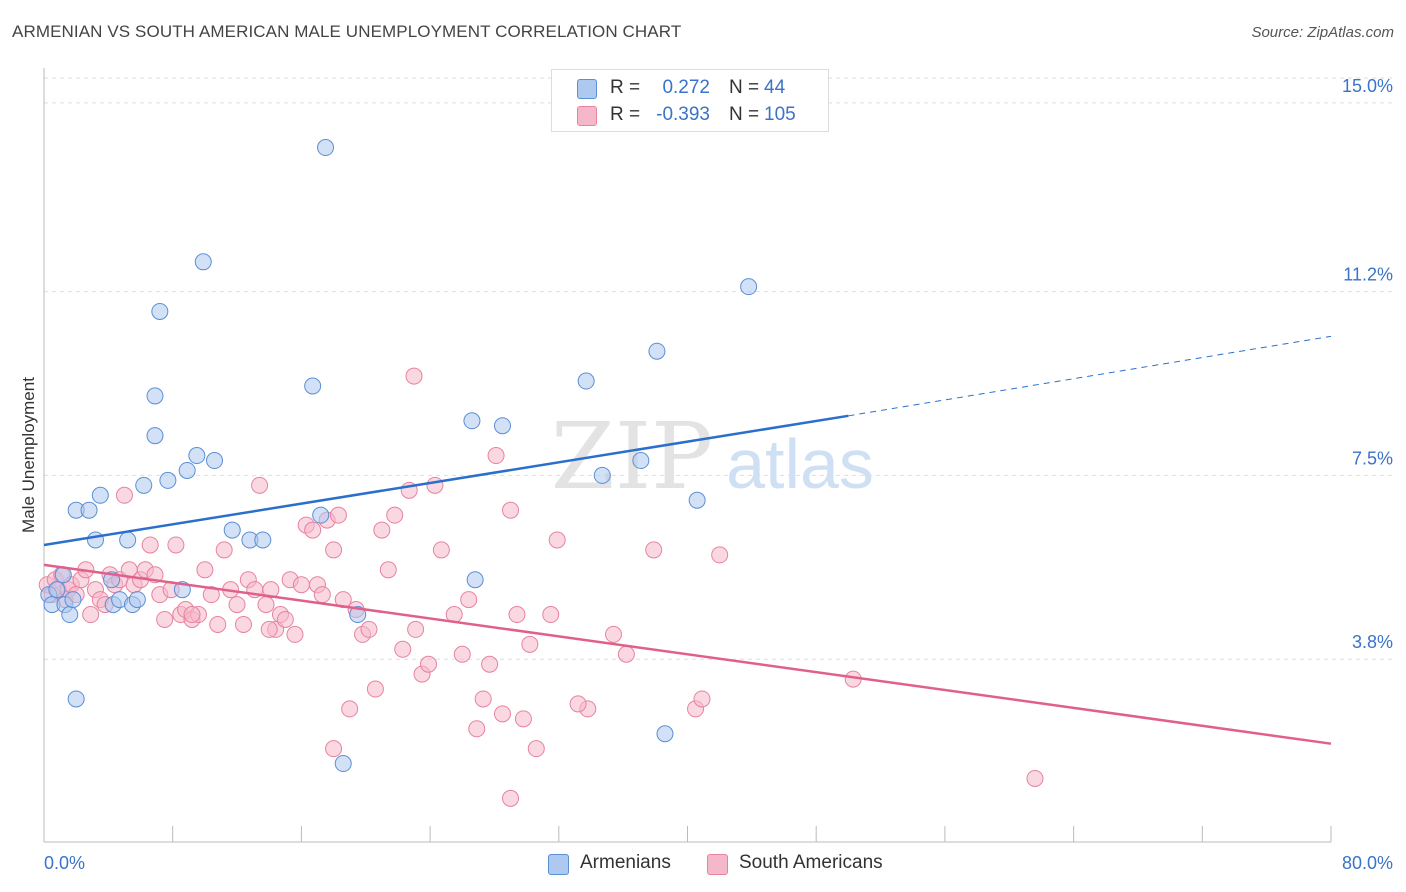 This screenshot has width=1406, height=892. What do you see at coordinates (686, 87) in the screenshot?
I see `r-value: 0.272` at bounding box center [686, 87].